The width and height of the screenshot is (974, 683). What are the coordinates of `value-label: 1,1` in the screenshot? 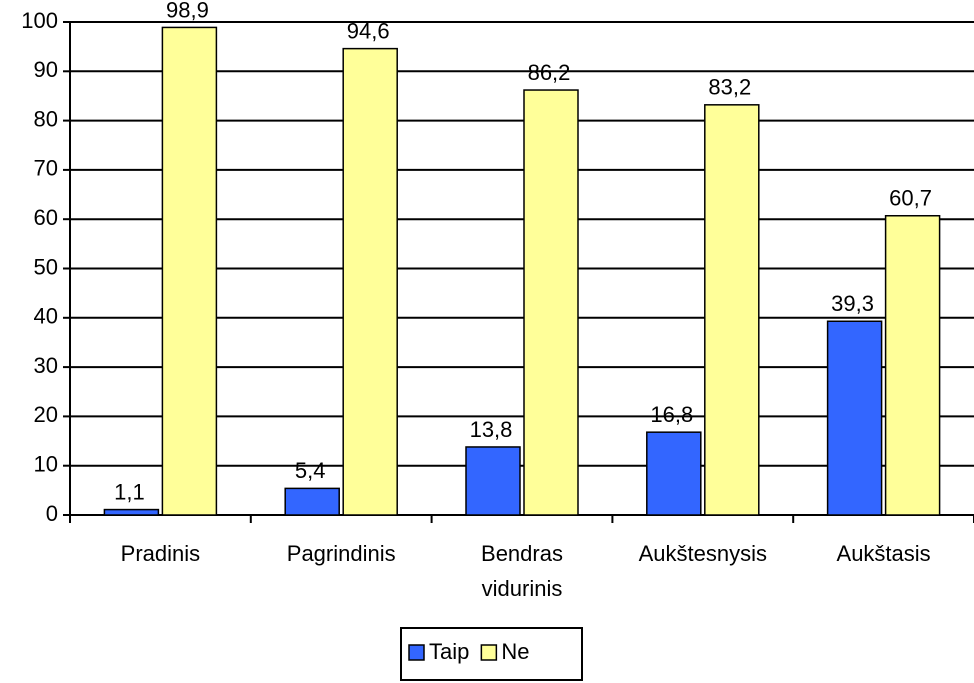 It's located at (129, 491).